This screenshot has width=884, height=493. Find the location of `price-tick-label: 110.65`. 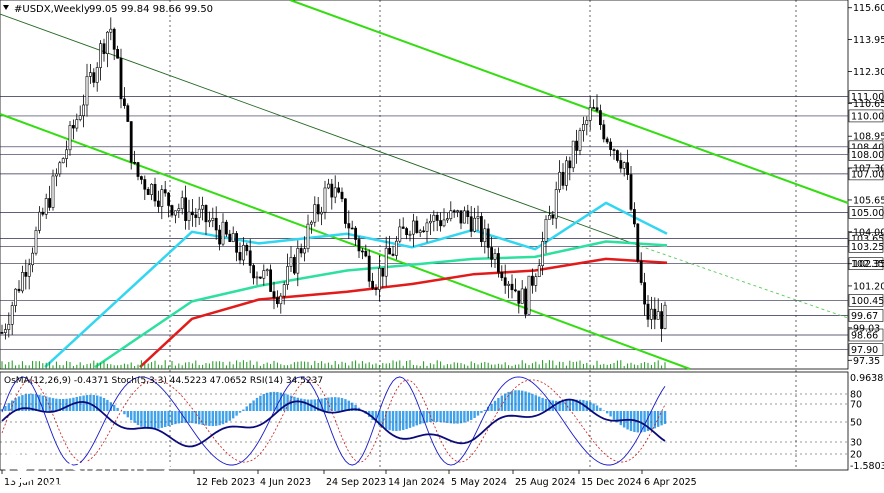

price-tick-label: 110.65 is located at coordinates (868, 104).